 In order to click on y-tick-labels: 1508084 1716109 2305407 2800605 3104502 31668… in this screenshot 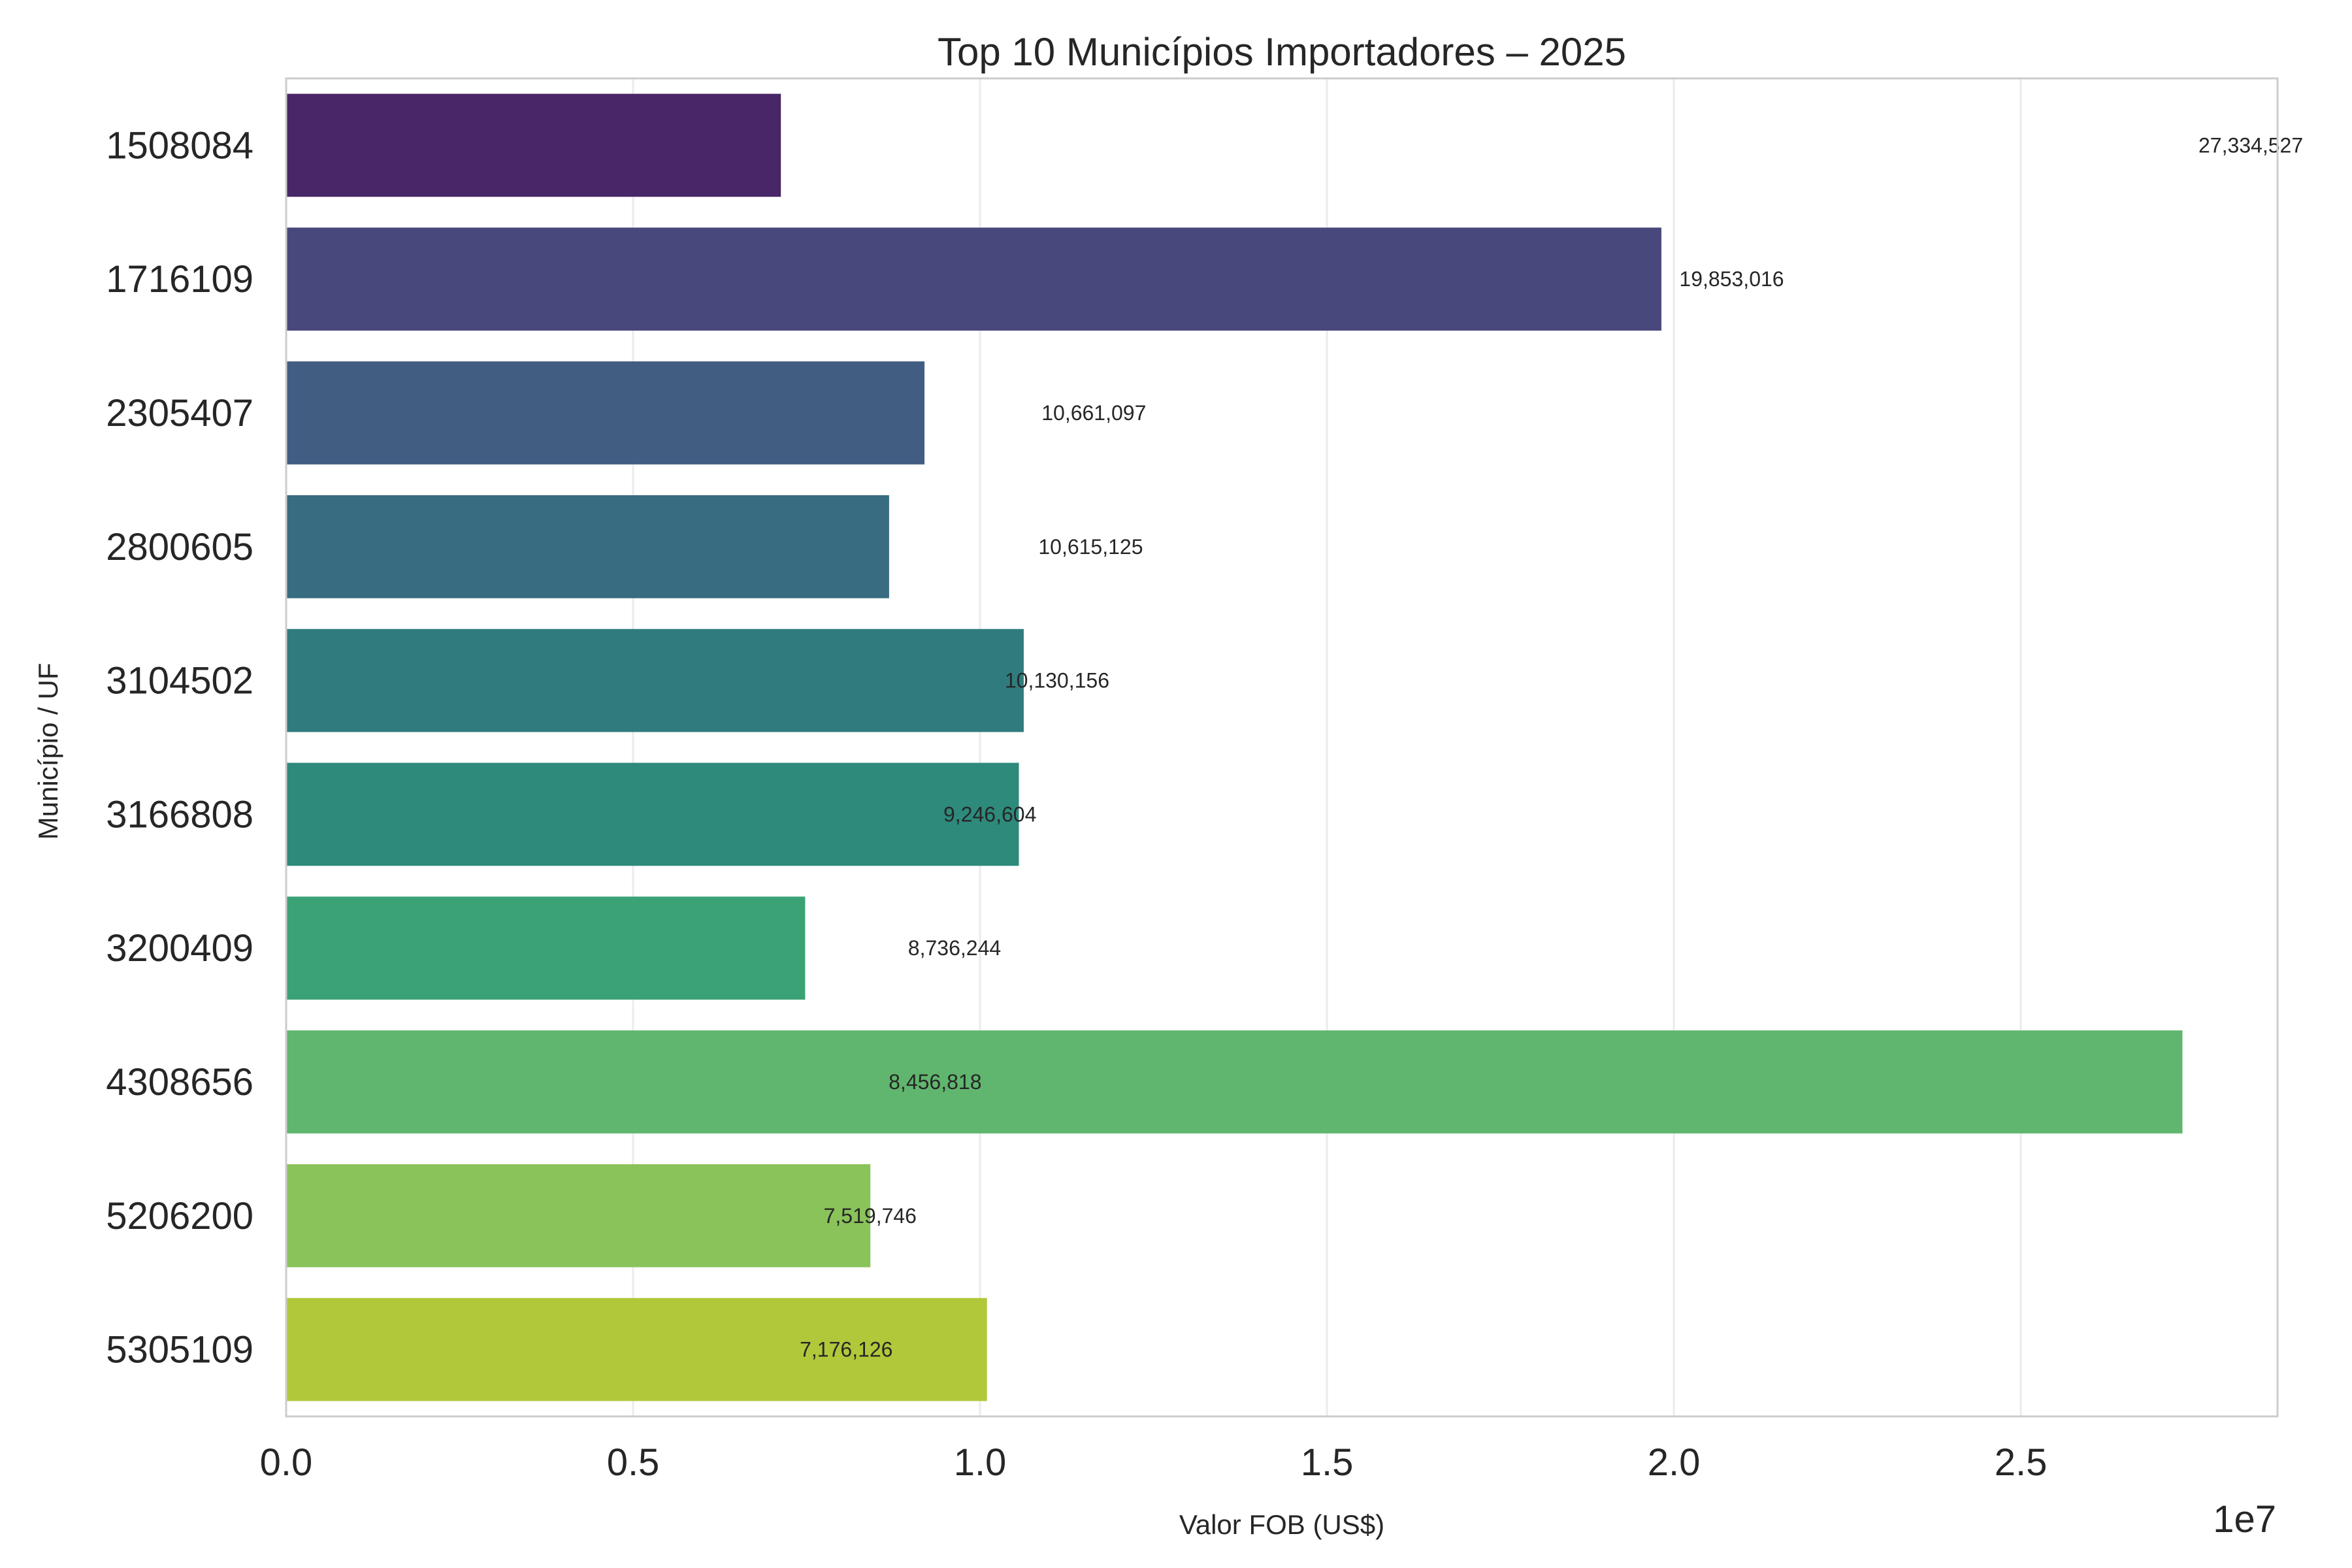, I will do `click(179, 747)`.